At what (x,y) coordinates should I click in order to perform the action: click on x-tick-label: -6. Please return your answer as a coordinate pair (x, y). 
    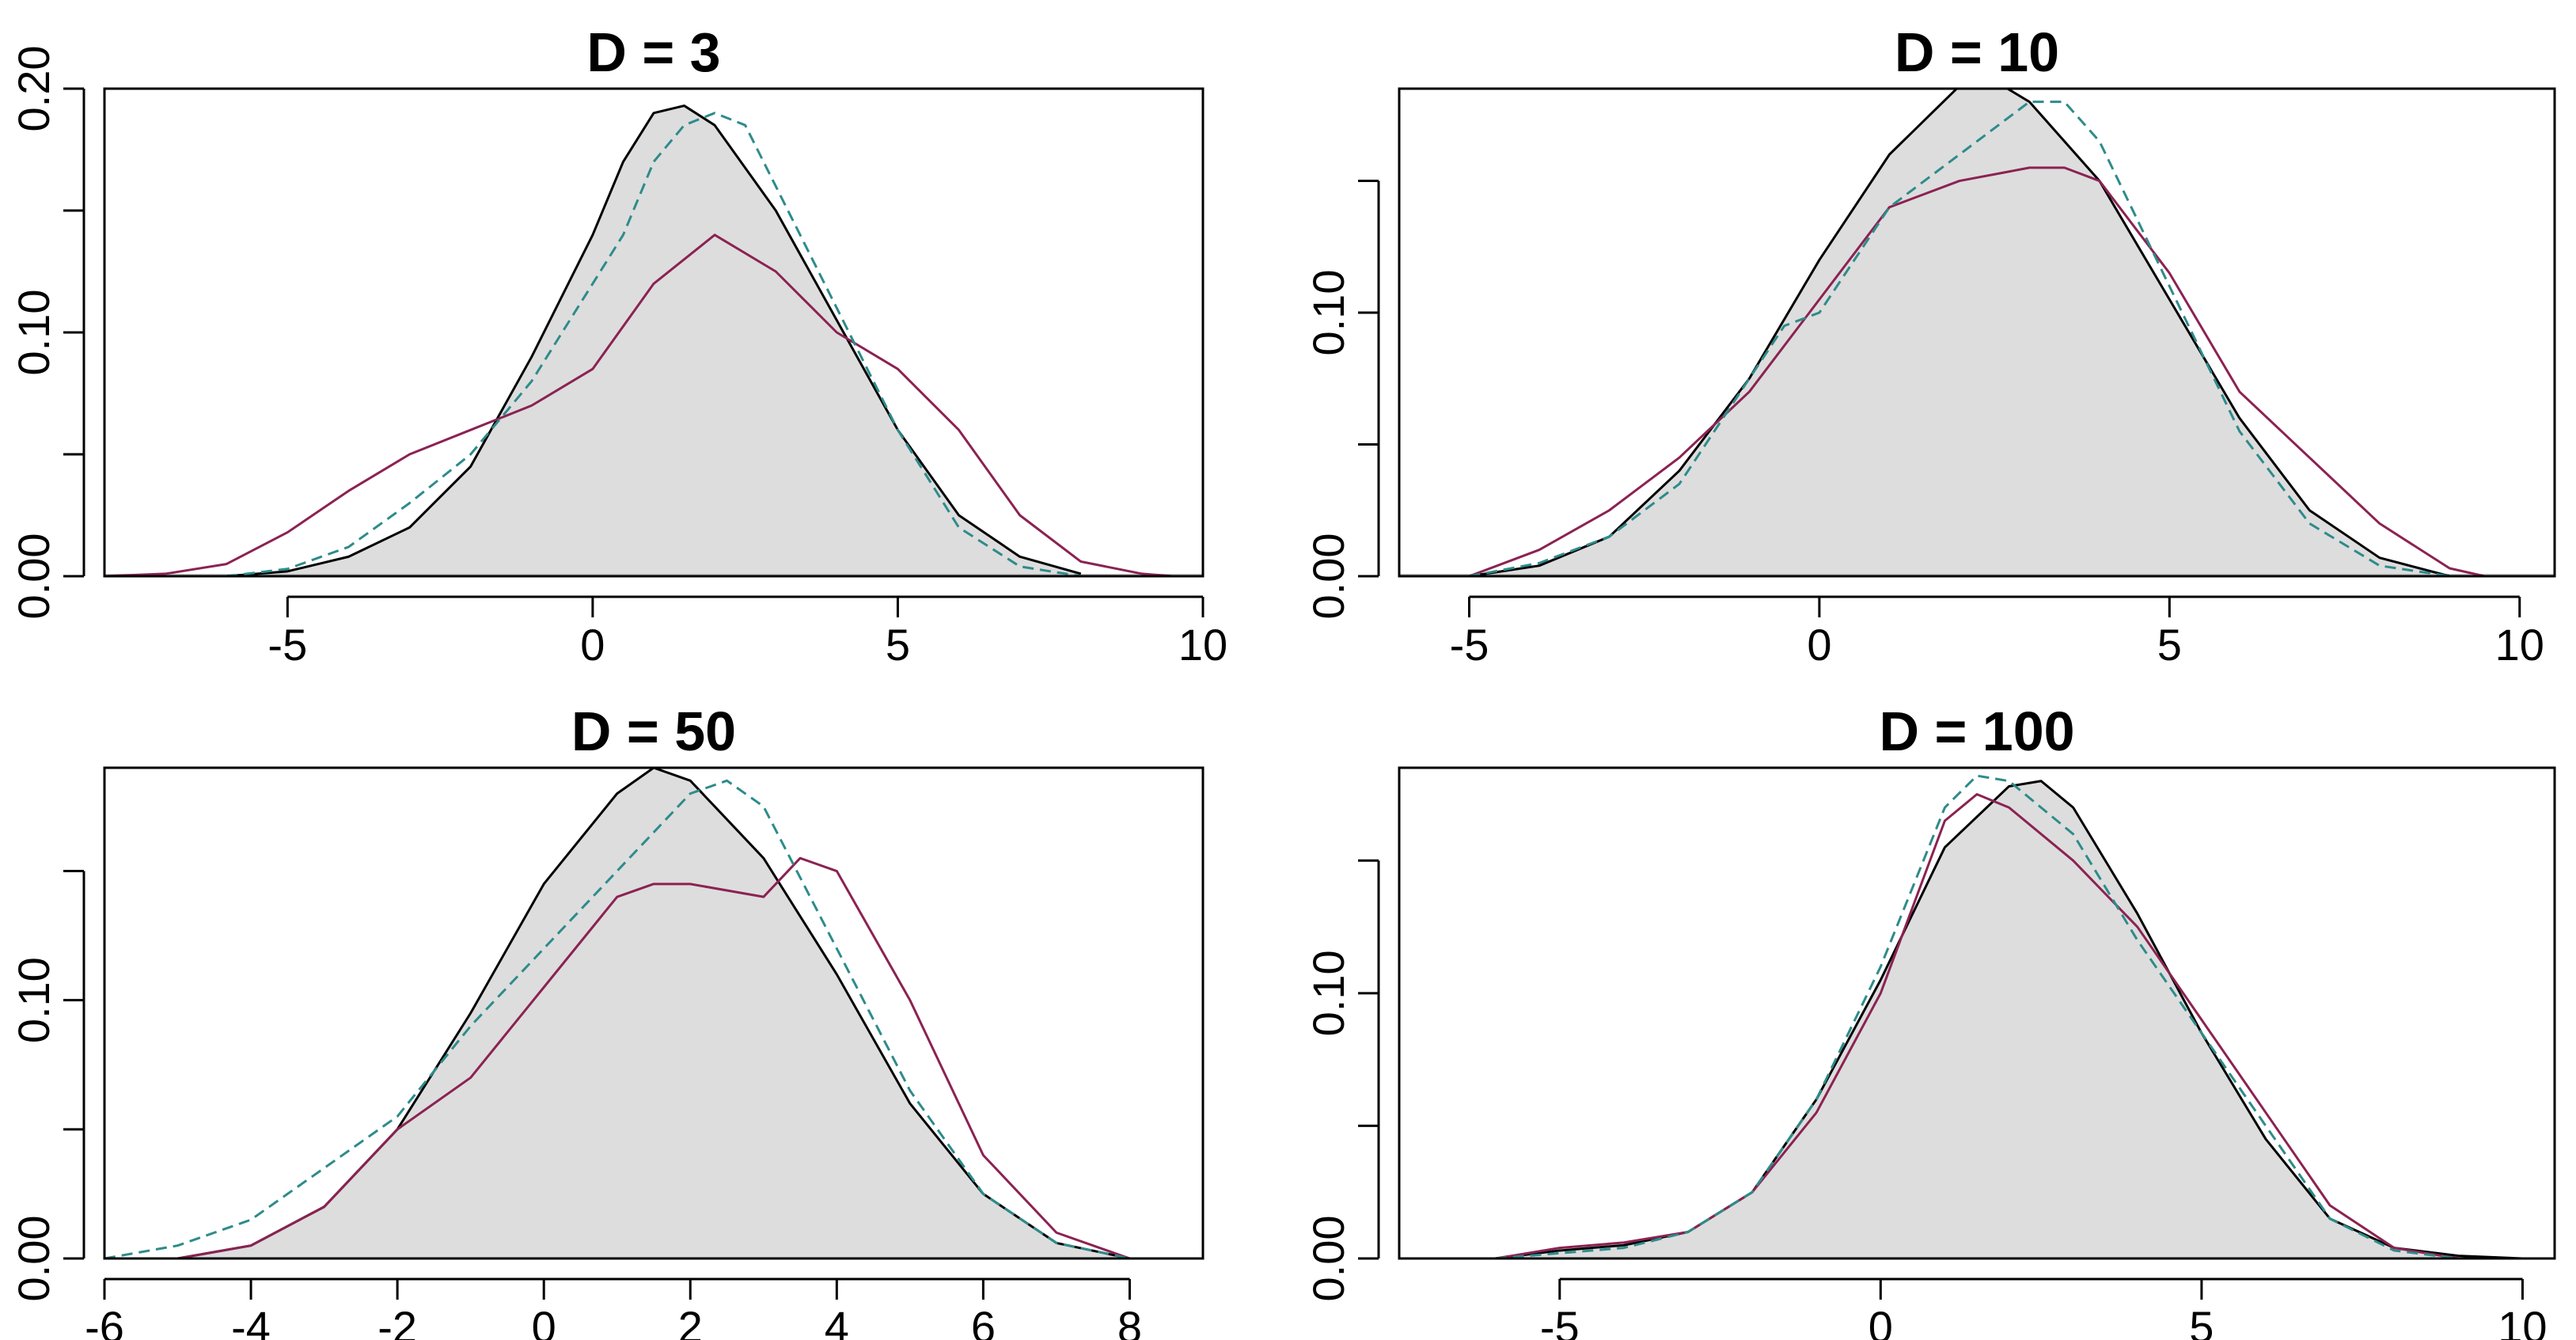
    Looking at the image, I should click on (104, 1321).